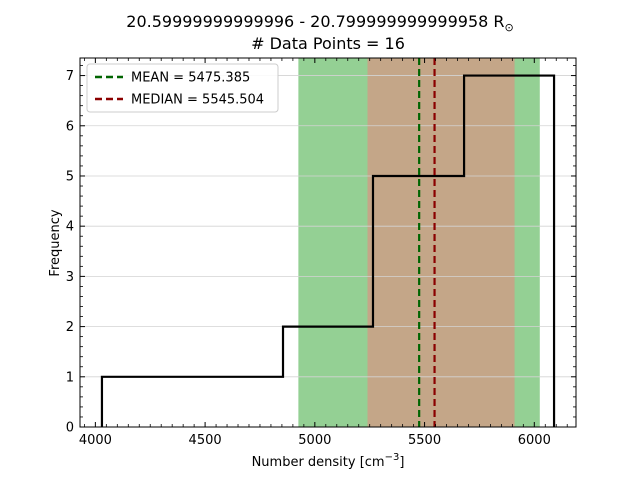 The height and width of the screenshot is (480, 640). What do you see at coordinates (328, 43) in the screenshot?
I see `chart-title-line2: # Data Points = 16` at bounding box center [328, 43].